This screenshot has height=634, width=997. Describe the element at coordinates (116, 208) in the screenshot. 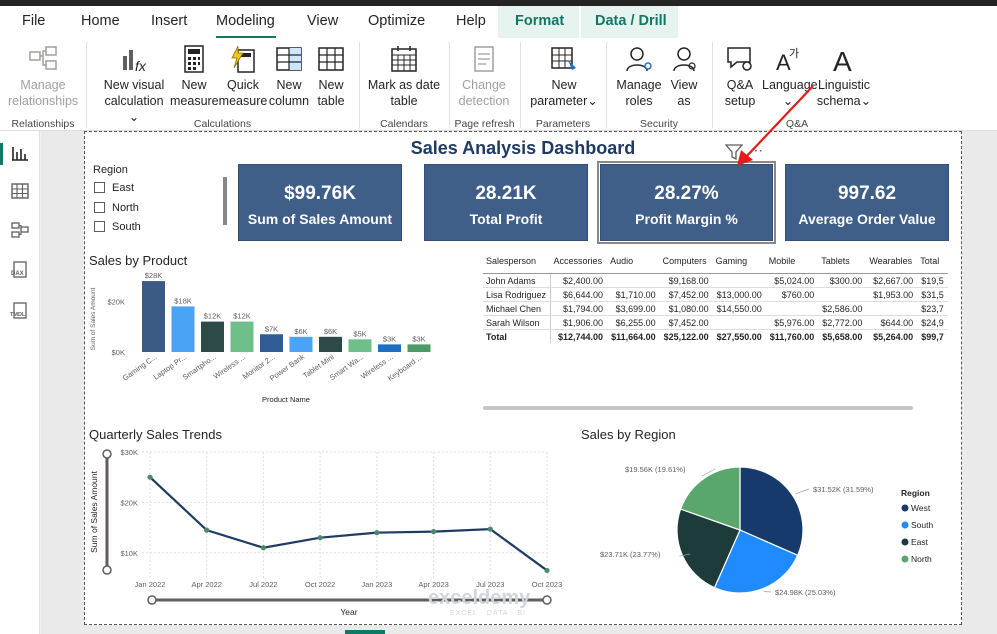

I see `slicer-option-north: North` at that location.